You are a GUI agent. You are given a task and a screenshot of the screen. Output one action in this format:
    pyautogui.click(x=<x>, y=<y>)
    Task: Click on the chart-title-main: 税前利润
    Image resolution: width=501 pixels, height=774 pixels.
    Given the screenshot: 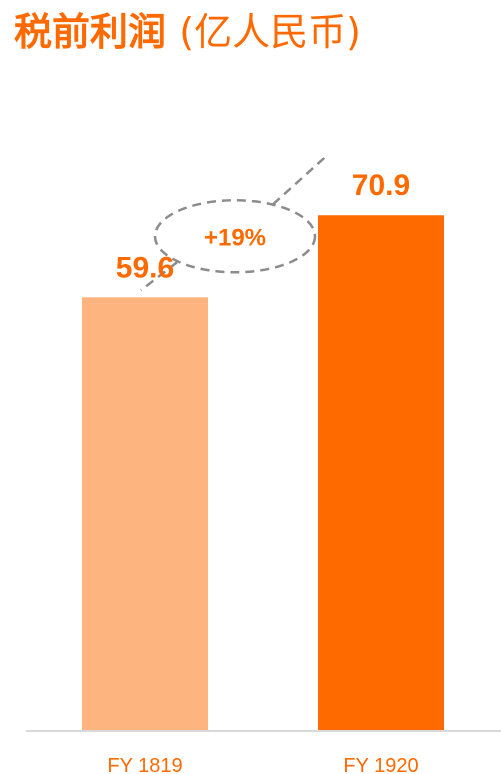 What is the action you would take?
    pyautogui.click(x=90, y=32)
    